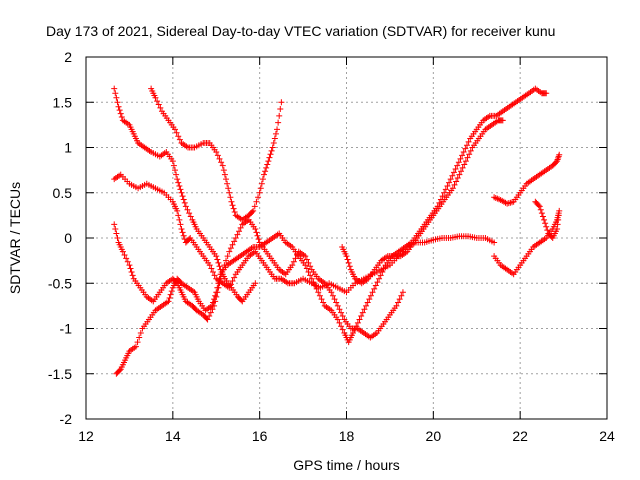  I want to click on series-track-d, so click(258, 278).